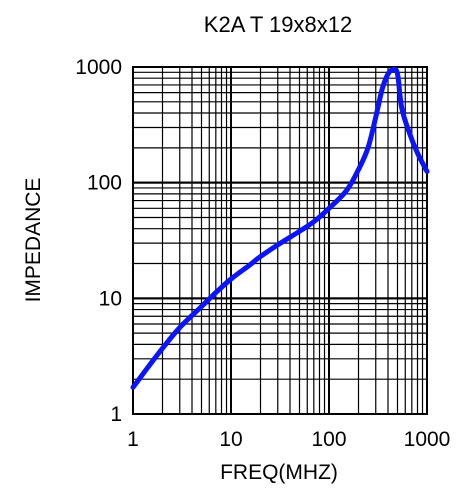 The height and width of the screenshot is (493, 466). I want to click on x-axis-label: FREQ(MHZ), so click(279, 472).